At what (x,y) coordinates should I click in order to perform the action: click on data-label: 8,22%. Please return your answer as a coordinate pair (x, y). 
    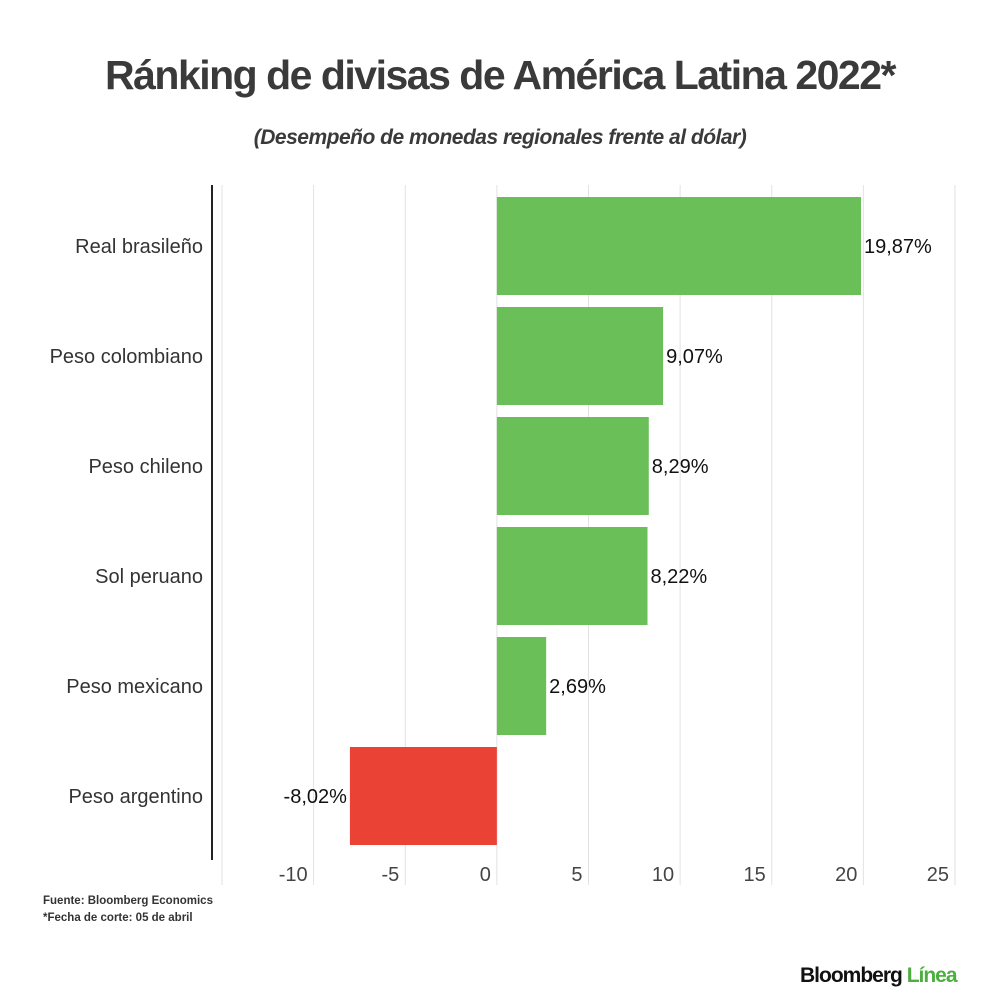
    Looking at the image, I should click on (679, 577).